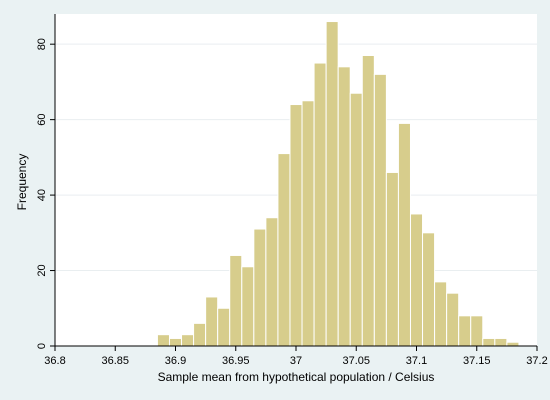 This screenshot has height=400, width=550. I want to click on y-tick-label: 80, so click(42, 44).